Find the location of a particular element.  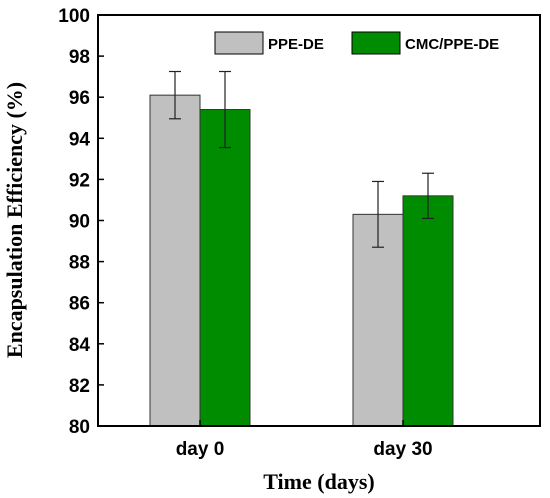

y-tick-label: 86 is located at coordinates (79, 304).